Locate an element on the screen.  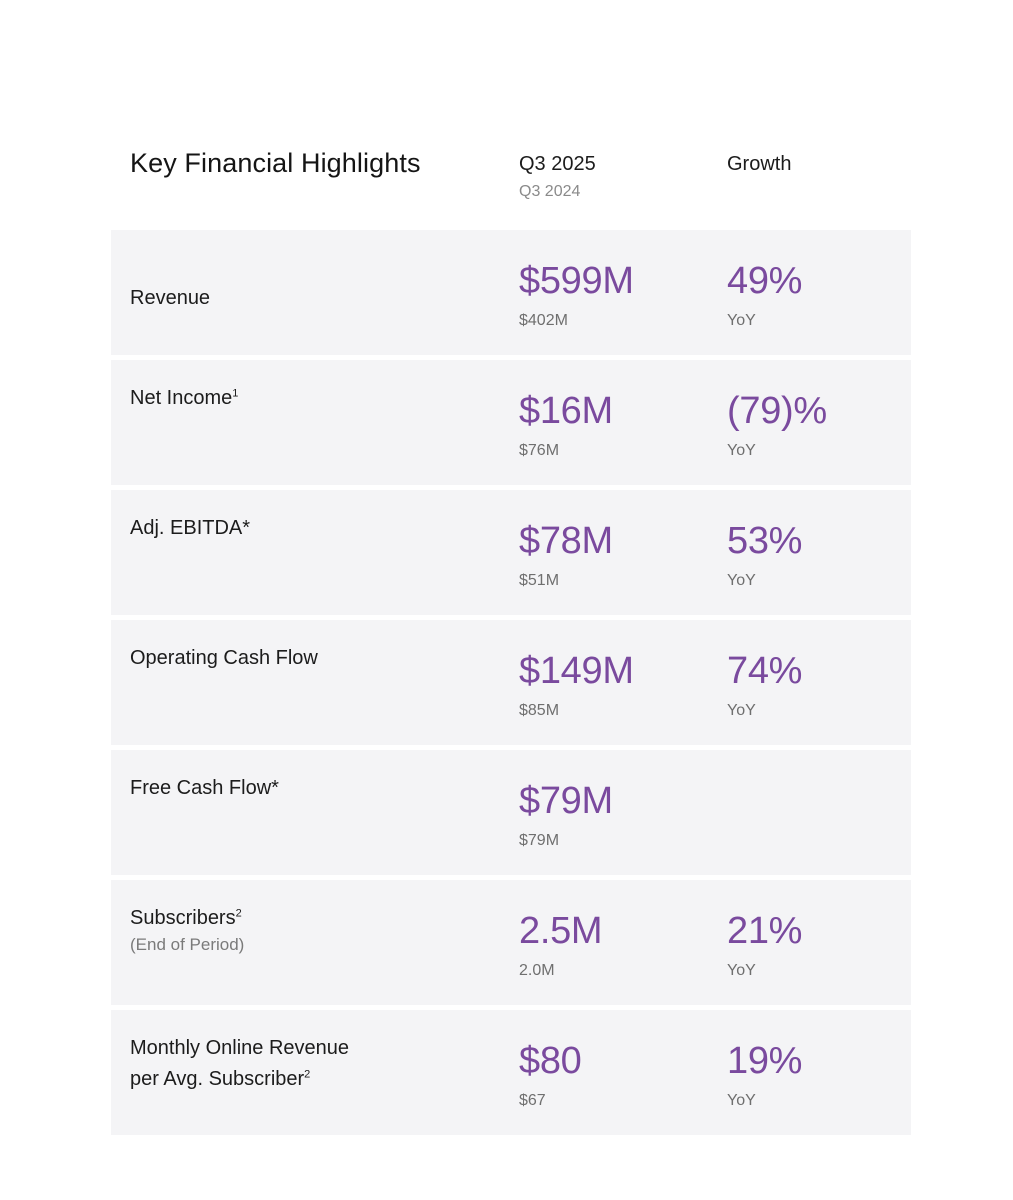
prior-value: $76M is located at coordinates (539, 450).